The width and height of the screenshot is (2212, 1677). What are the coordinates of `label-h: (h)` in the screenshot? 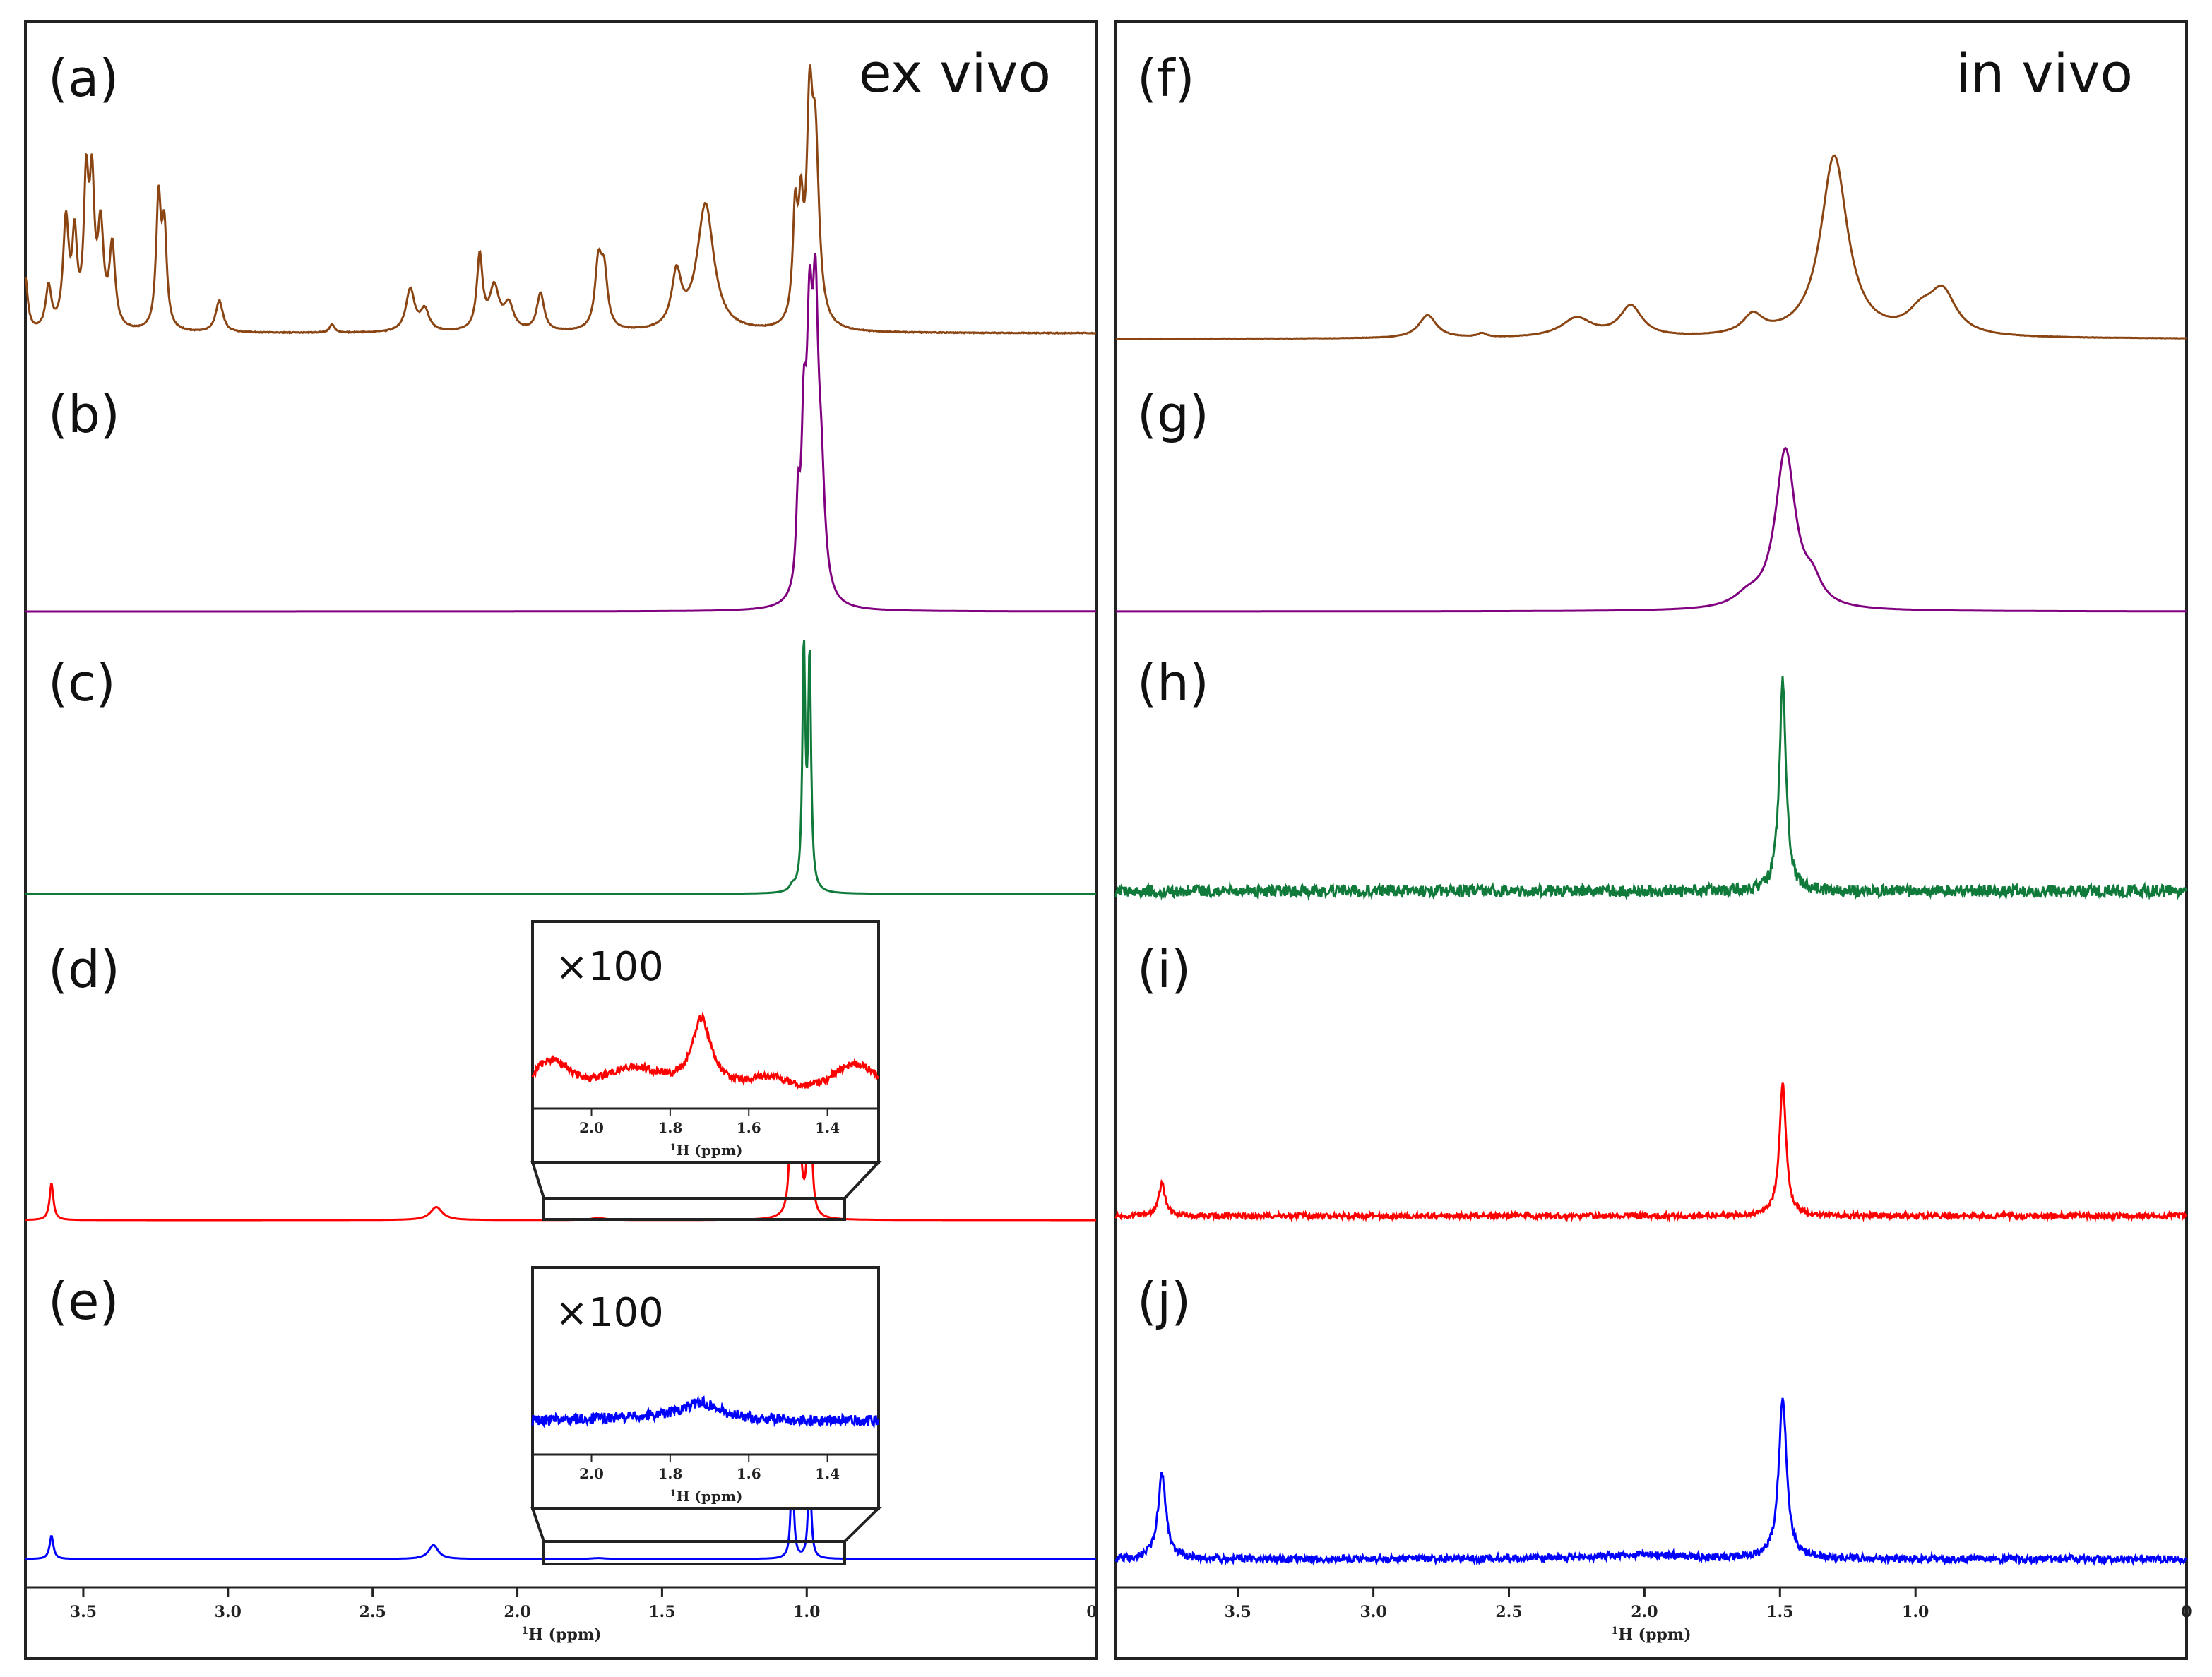 It's located at (1173, 682).